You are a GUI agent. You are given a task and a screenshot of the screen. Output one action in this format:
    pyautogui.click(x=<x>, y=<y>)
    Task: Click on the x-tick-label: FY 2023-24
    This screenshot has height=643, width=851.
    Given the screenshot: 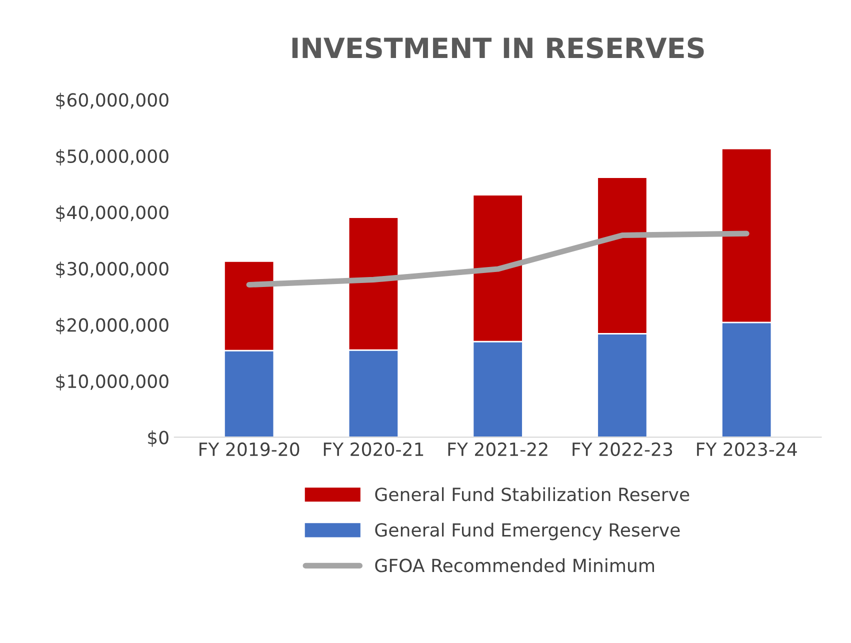 What is the action you would take?
    pyautogui.click(x=747, y=449)
    